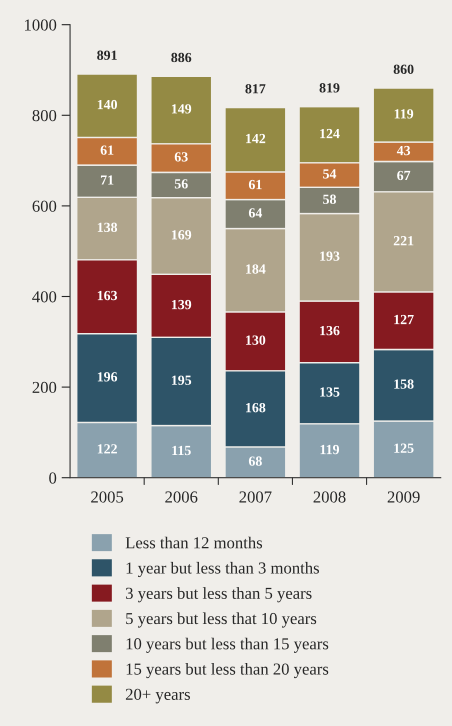 Image resolution: width=452 pixels, height=726 pixels. I want to click on data-label: 130, so click(256, 340).